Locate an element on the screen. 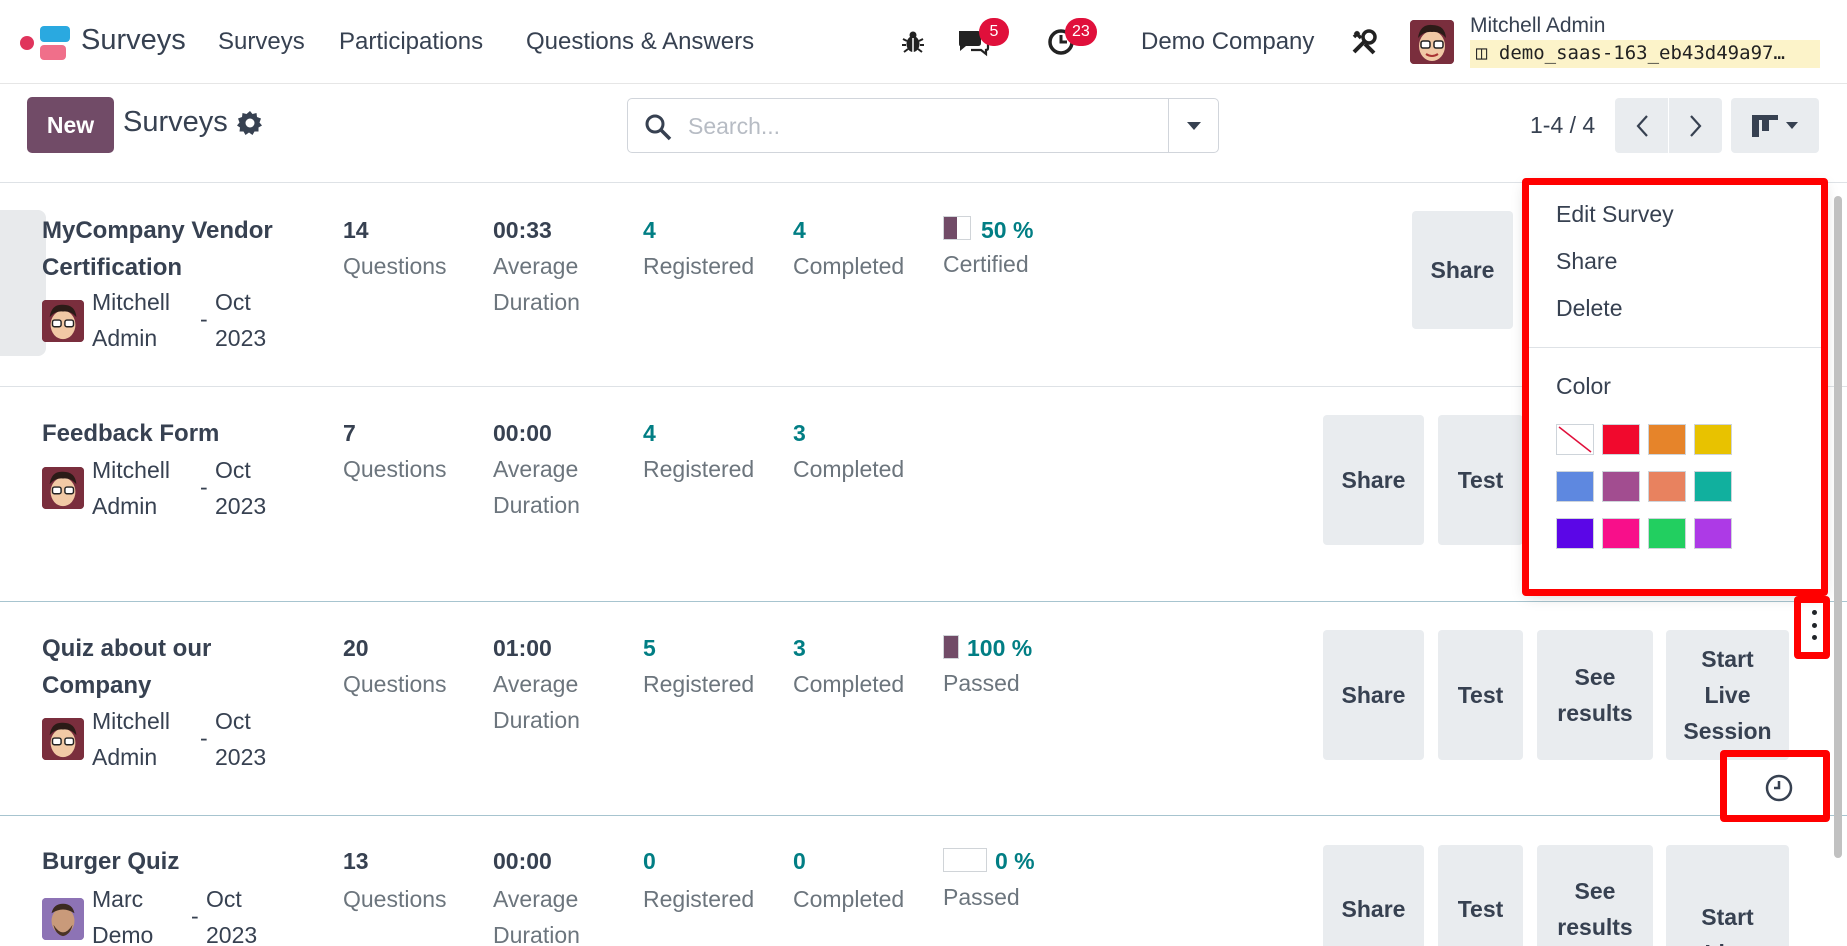 This screenshot has width=1847, height=946. user-name: Mitchell Admin is located at coordinates (1538, 25).